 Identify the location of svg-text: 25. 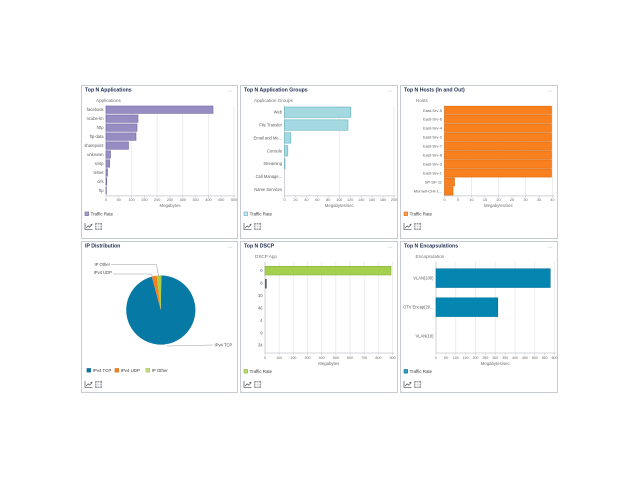
(512, 200).